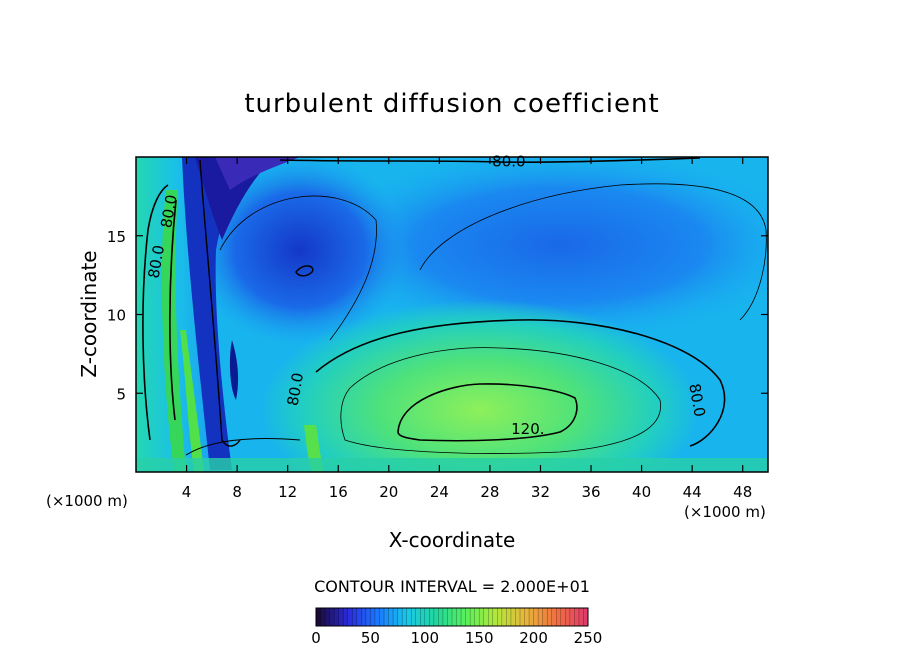 The image size is (904, 654). What do you see at coordinates (116, 237) in the screenshot?
I see `y-tick-label: 15` at bounding box center [116, 237].